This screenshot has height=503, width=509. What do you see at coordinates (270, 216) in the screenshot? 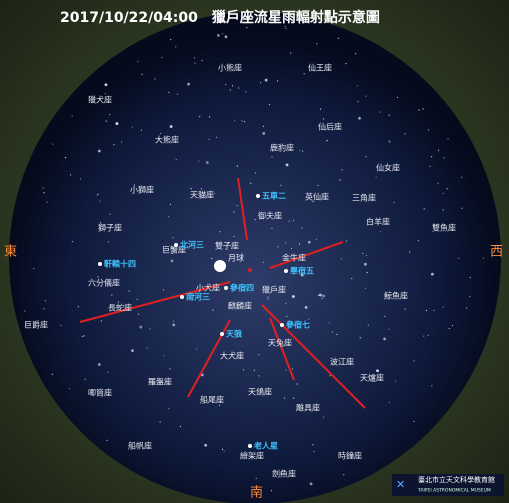
I see `constellation-label: 御夫座` at bounding box center [270, 216].